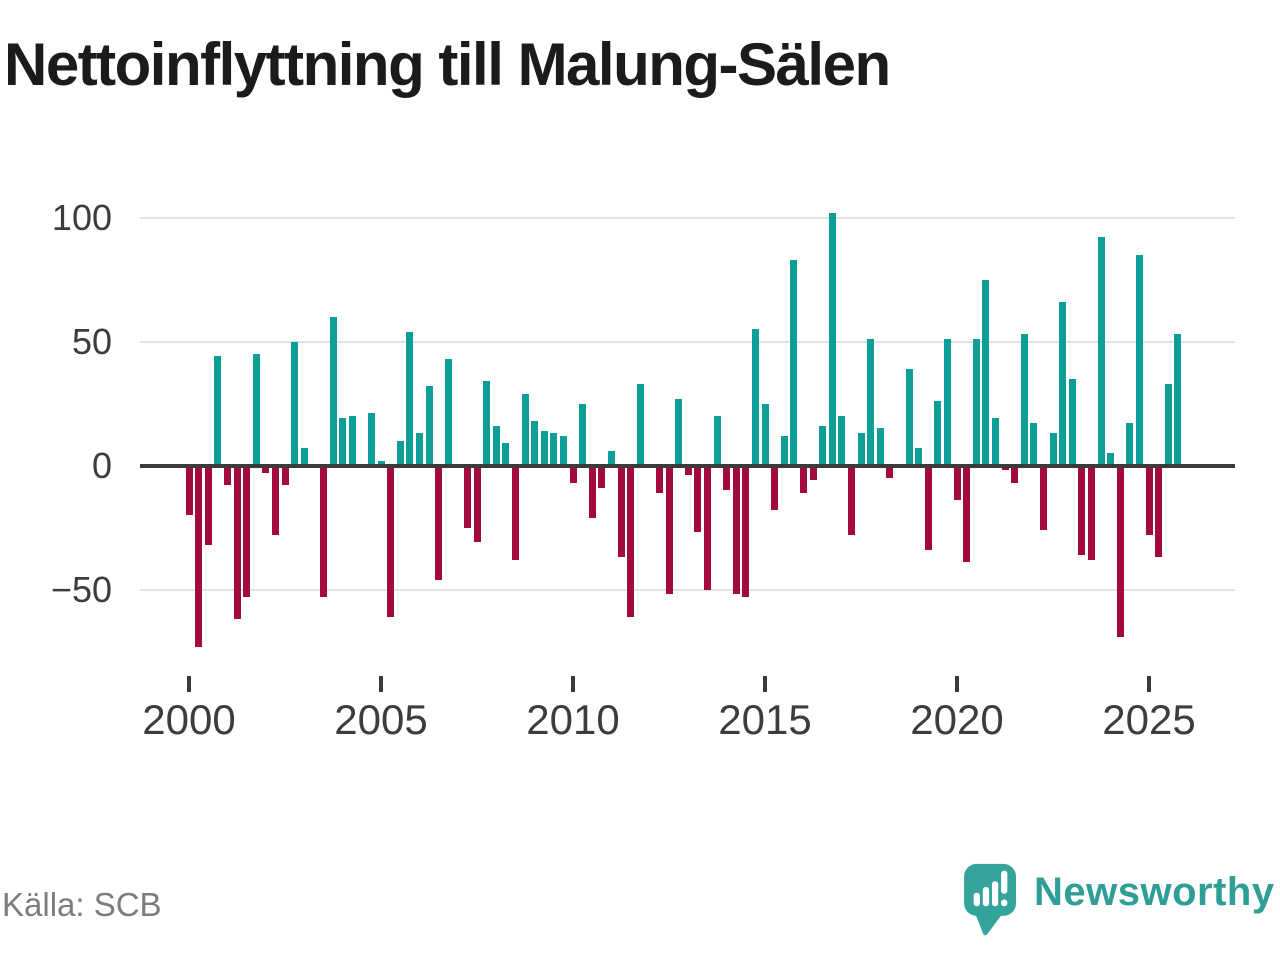 Image resolution: width=1280 pixels, height=960 pixels. What do you see at coordinates (189, 719) in the screenshot?
I see `x-axis-label-2000: 2000` at bounding box center [189, 719].